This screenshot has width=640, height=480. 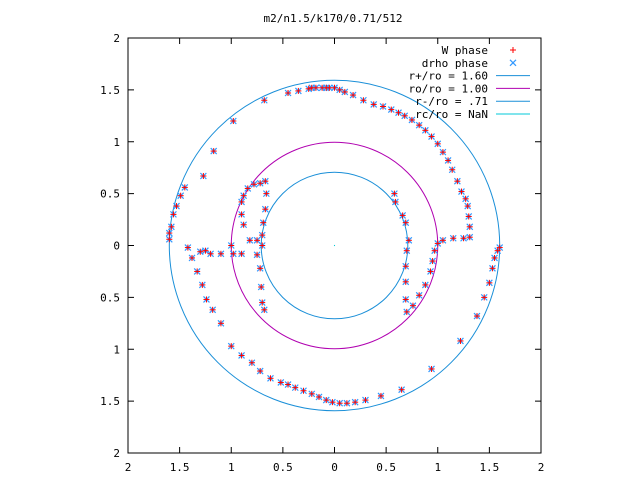 I want to click on chart-title: m2/n1.5/k170/0.71/512, so click(x=332, y=18).